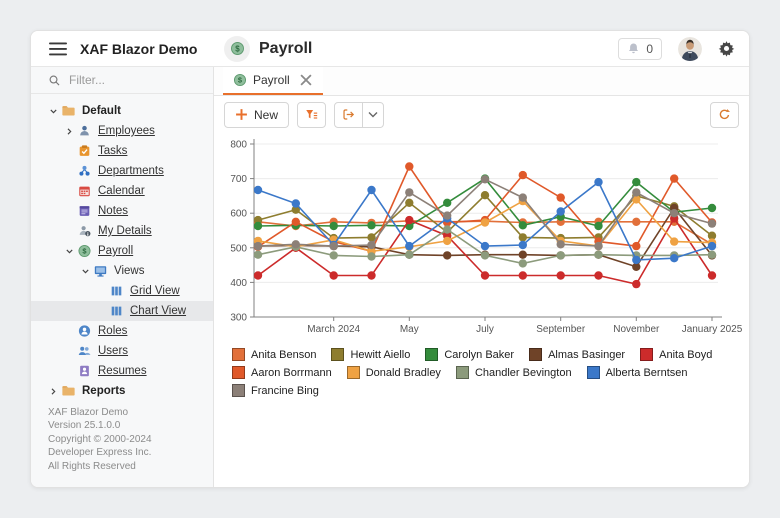 The image size is (780, 518). Describe the element at coordinates (84, 151) in the screenshot. I see `tasks-icon` at that location.